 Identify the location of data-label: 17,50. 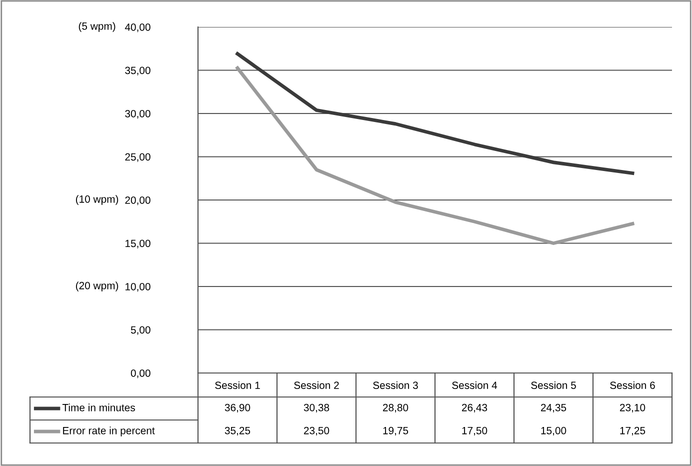
(475, 431).